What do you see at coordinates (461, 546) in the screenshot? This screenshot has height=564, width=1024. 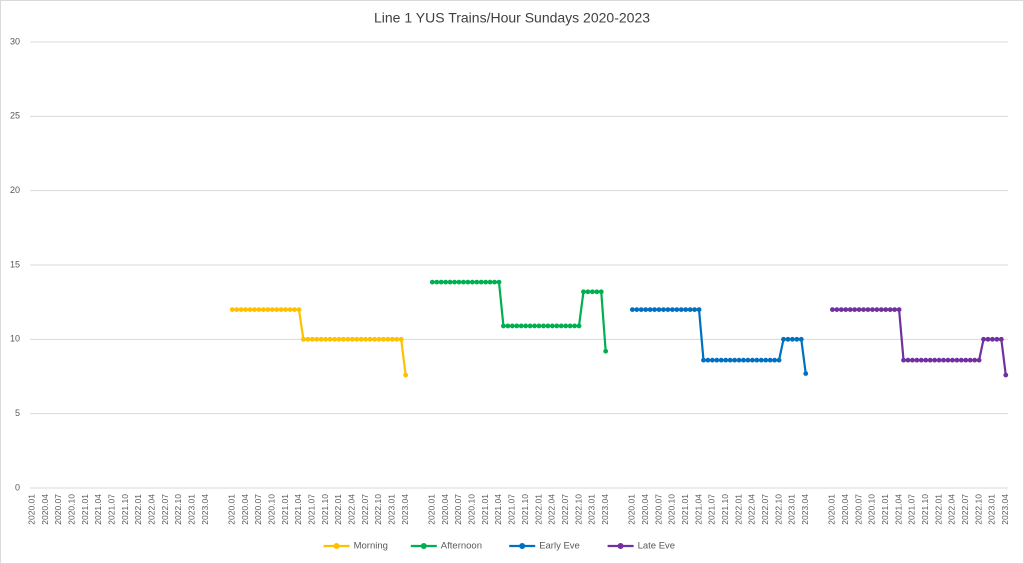 I see `legend-label: Afternoon` at bounding box center [461, 546].